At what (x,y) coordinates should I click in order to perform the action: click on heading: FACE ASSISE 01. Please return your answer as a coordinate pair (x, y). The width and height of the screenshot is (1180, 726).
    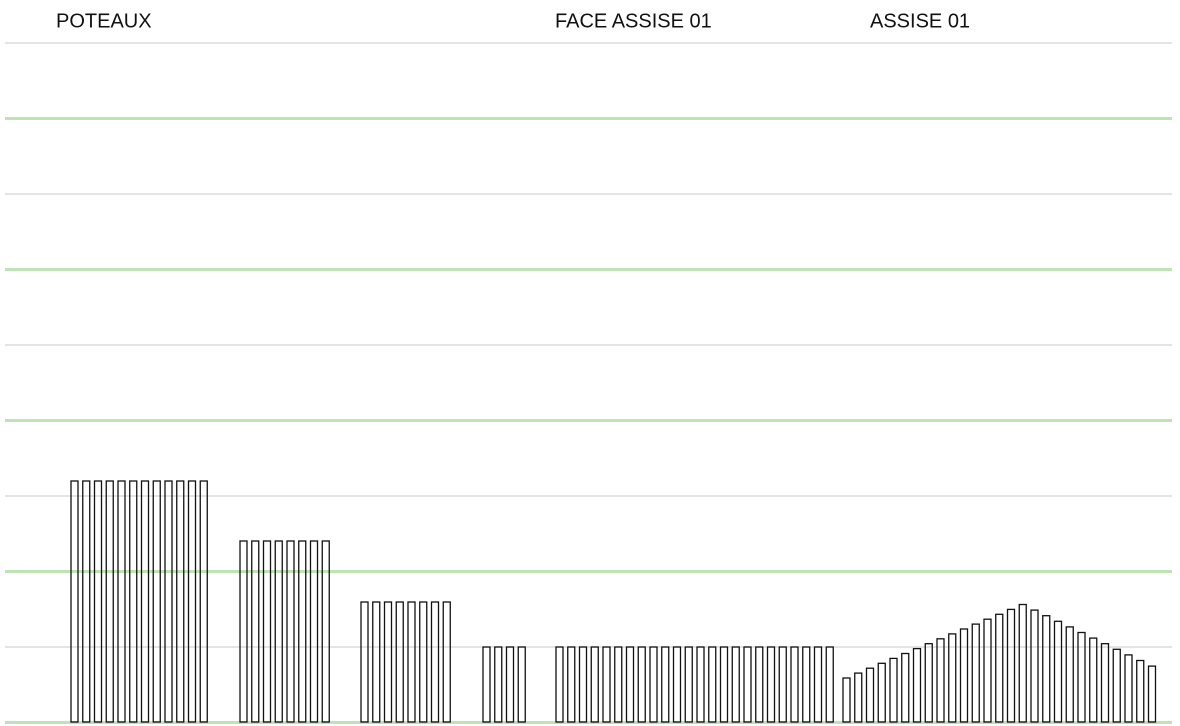
    Looking at the image, I should click on (633, 21).